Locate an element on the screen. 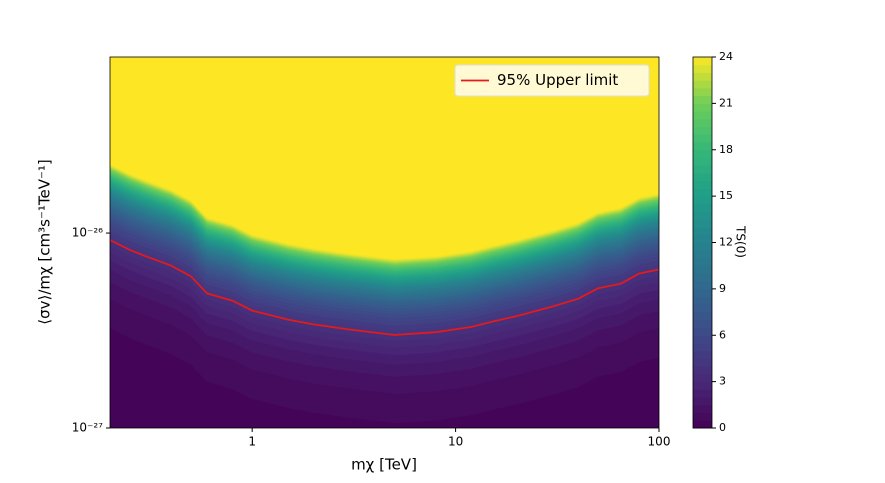 Image resolution: width=885 pixels, height=483 pixels. y-tick-label: 10⁻²⁶ is located at coordinates (87, 233).